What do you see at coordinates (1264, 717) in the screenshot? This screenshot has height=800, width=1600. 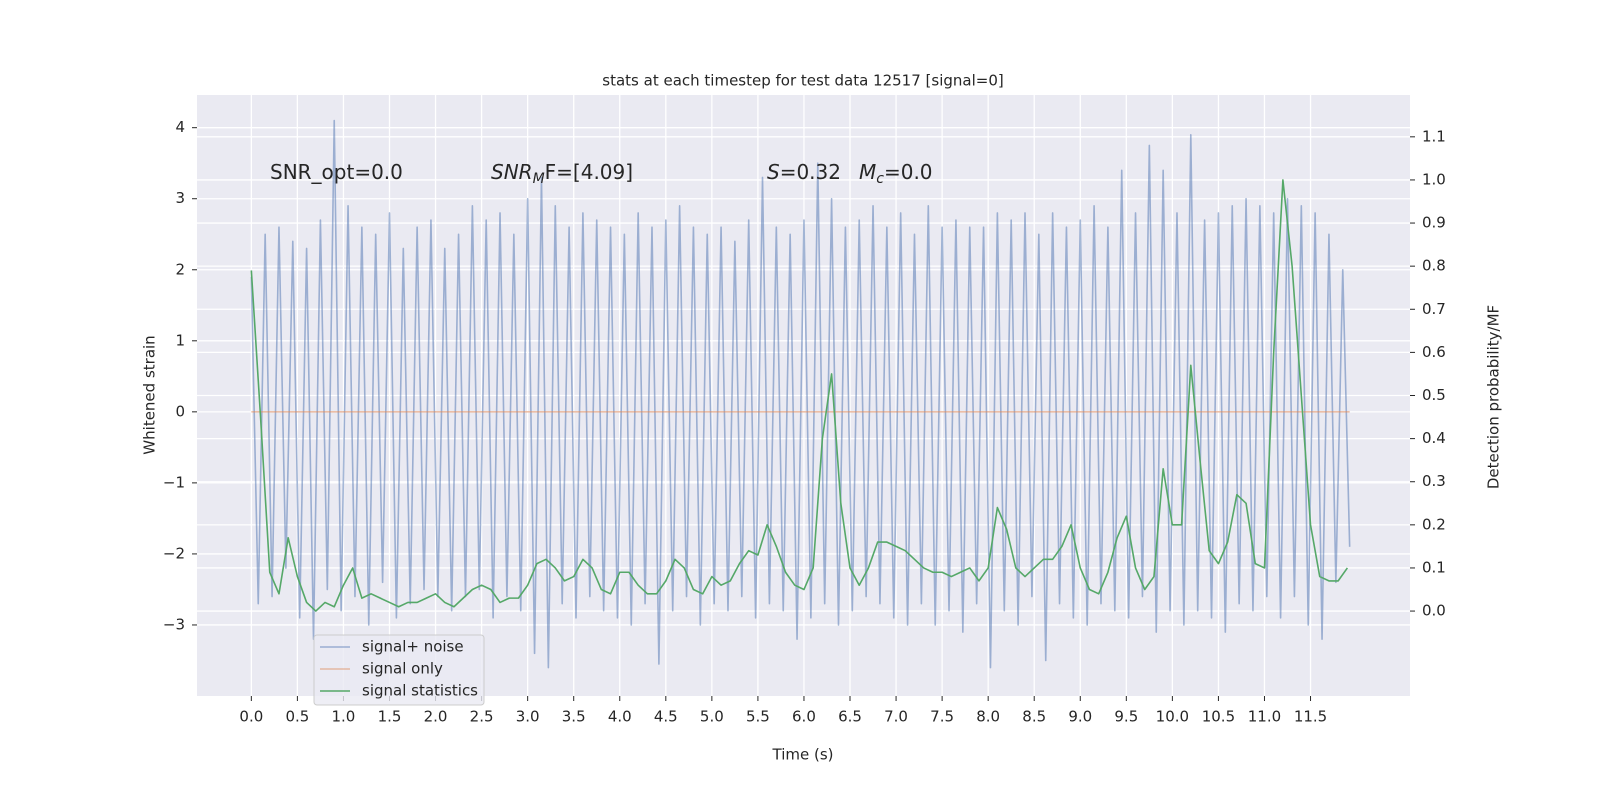 I see `x-tick-label: 11.0` at bounding box center [1264, 717].